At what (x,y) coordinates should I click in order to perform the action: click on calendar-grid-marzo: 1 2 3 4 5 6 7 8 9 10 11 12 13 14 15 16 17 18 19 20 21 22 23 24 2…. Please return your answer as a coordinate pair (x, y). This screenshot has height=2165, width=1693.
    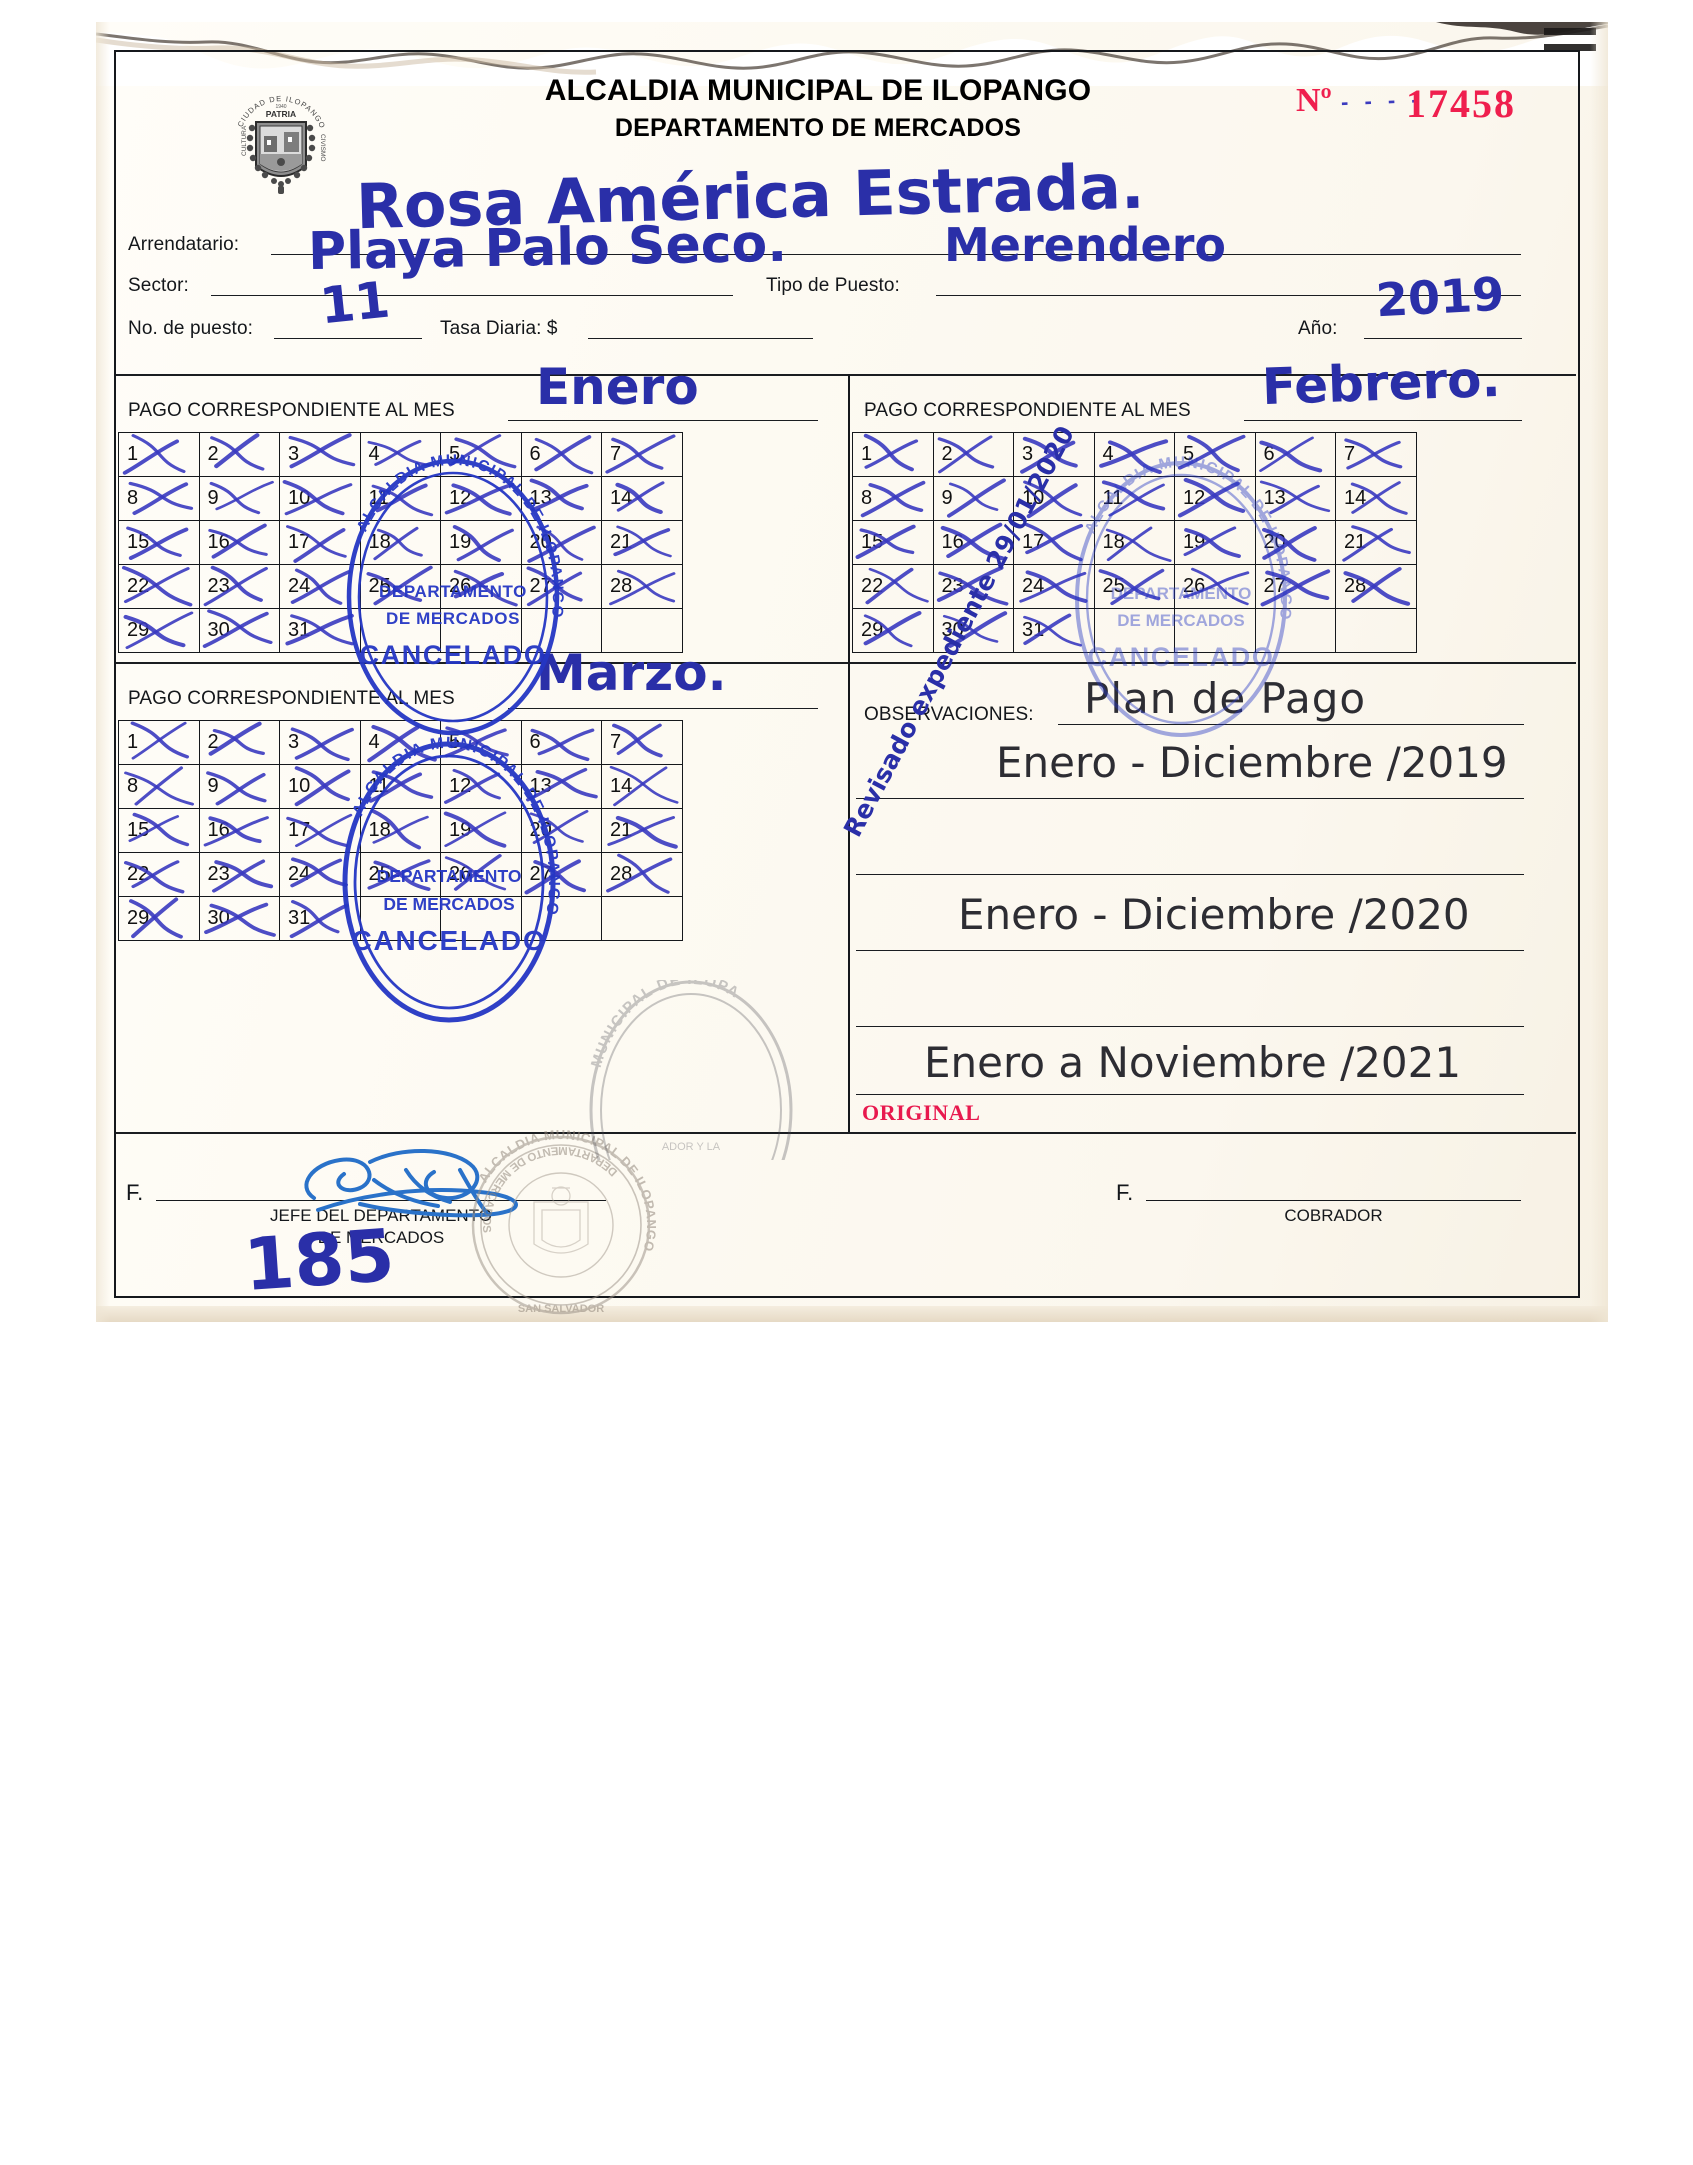
    Looking at the image, I should click on (400, 830).